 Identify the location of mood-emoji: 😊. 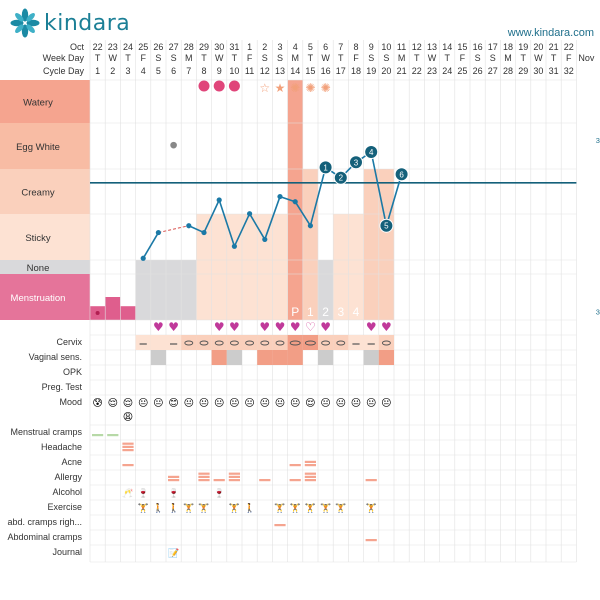
(173, 403).